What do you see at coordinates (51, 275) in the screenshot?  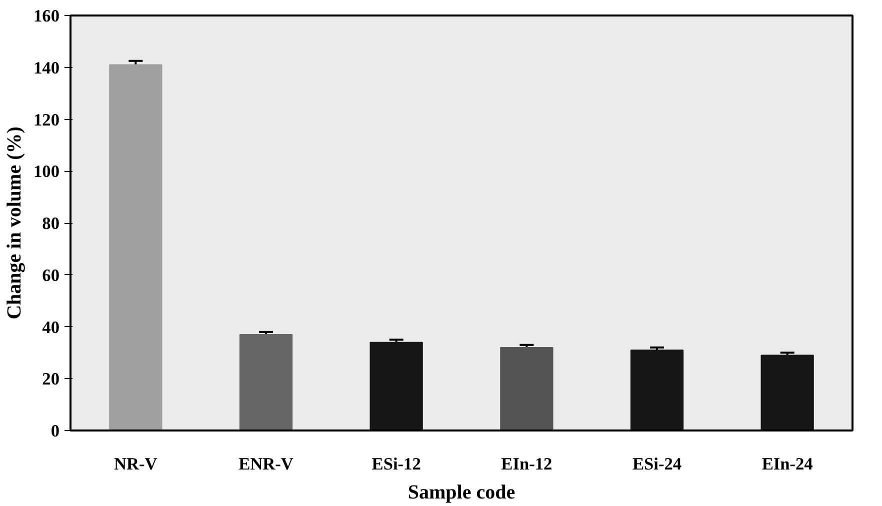 I see `y-tick-label: 60` at bounding box center [51, 275].